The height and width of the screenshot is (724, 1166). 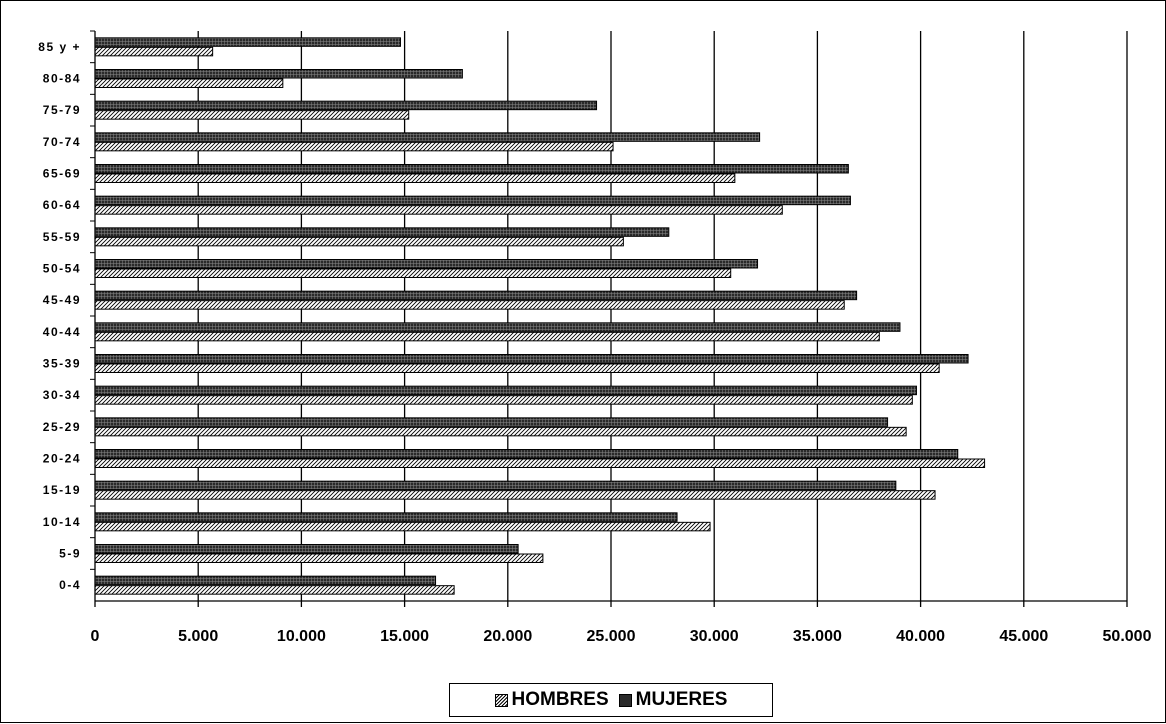 I want to click on legend-item-mujeres: MUJERES, so click(x=673, y=700).